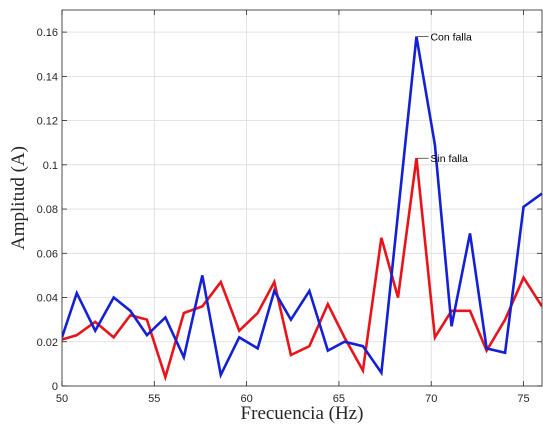 The image size is (543, 429). Describe the element at coordinates (246, 399) in the screenshot. I see `x-tick-label: 60` at that location.